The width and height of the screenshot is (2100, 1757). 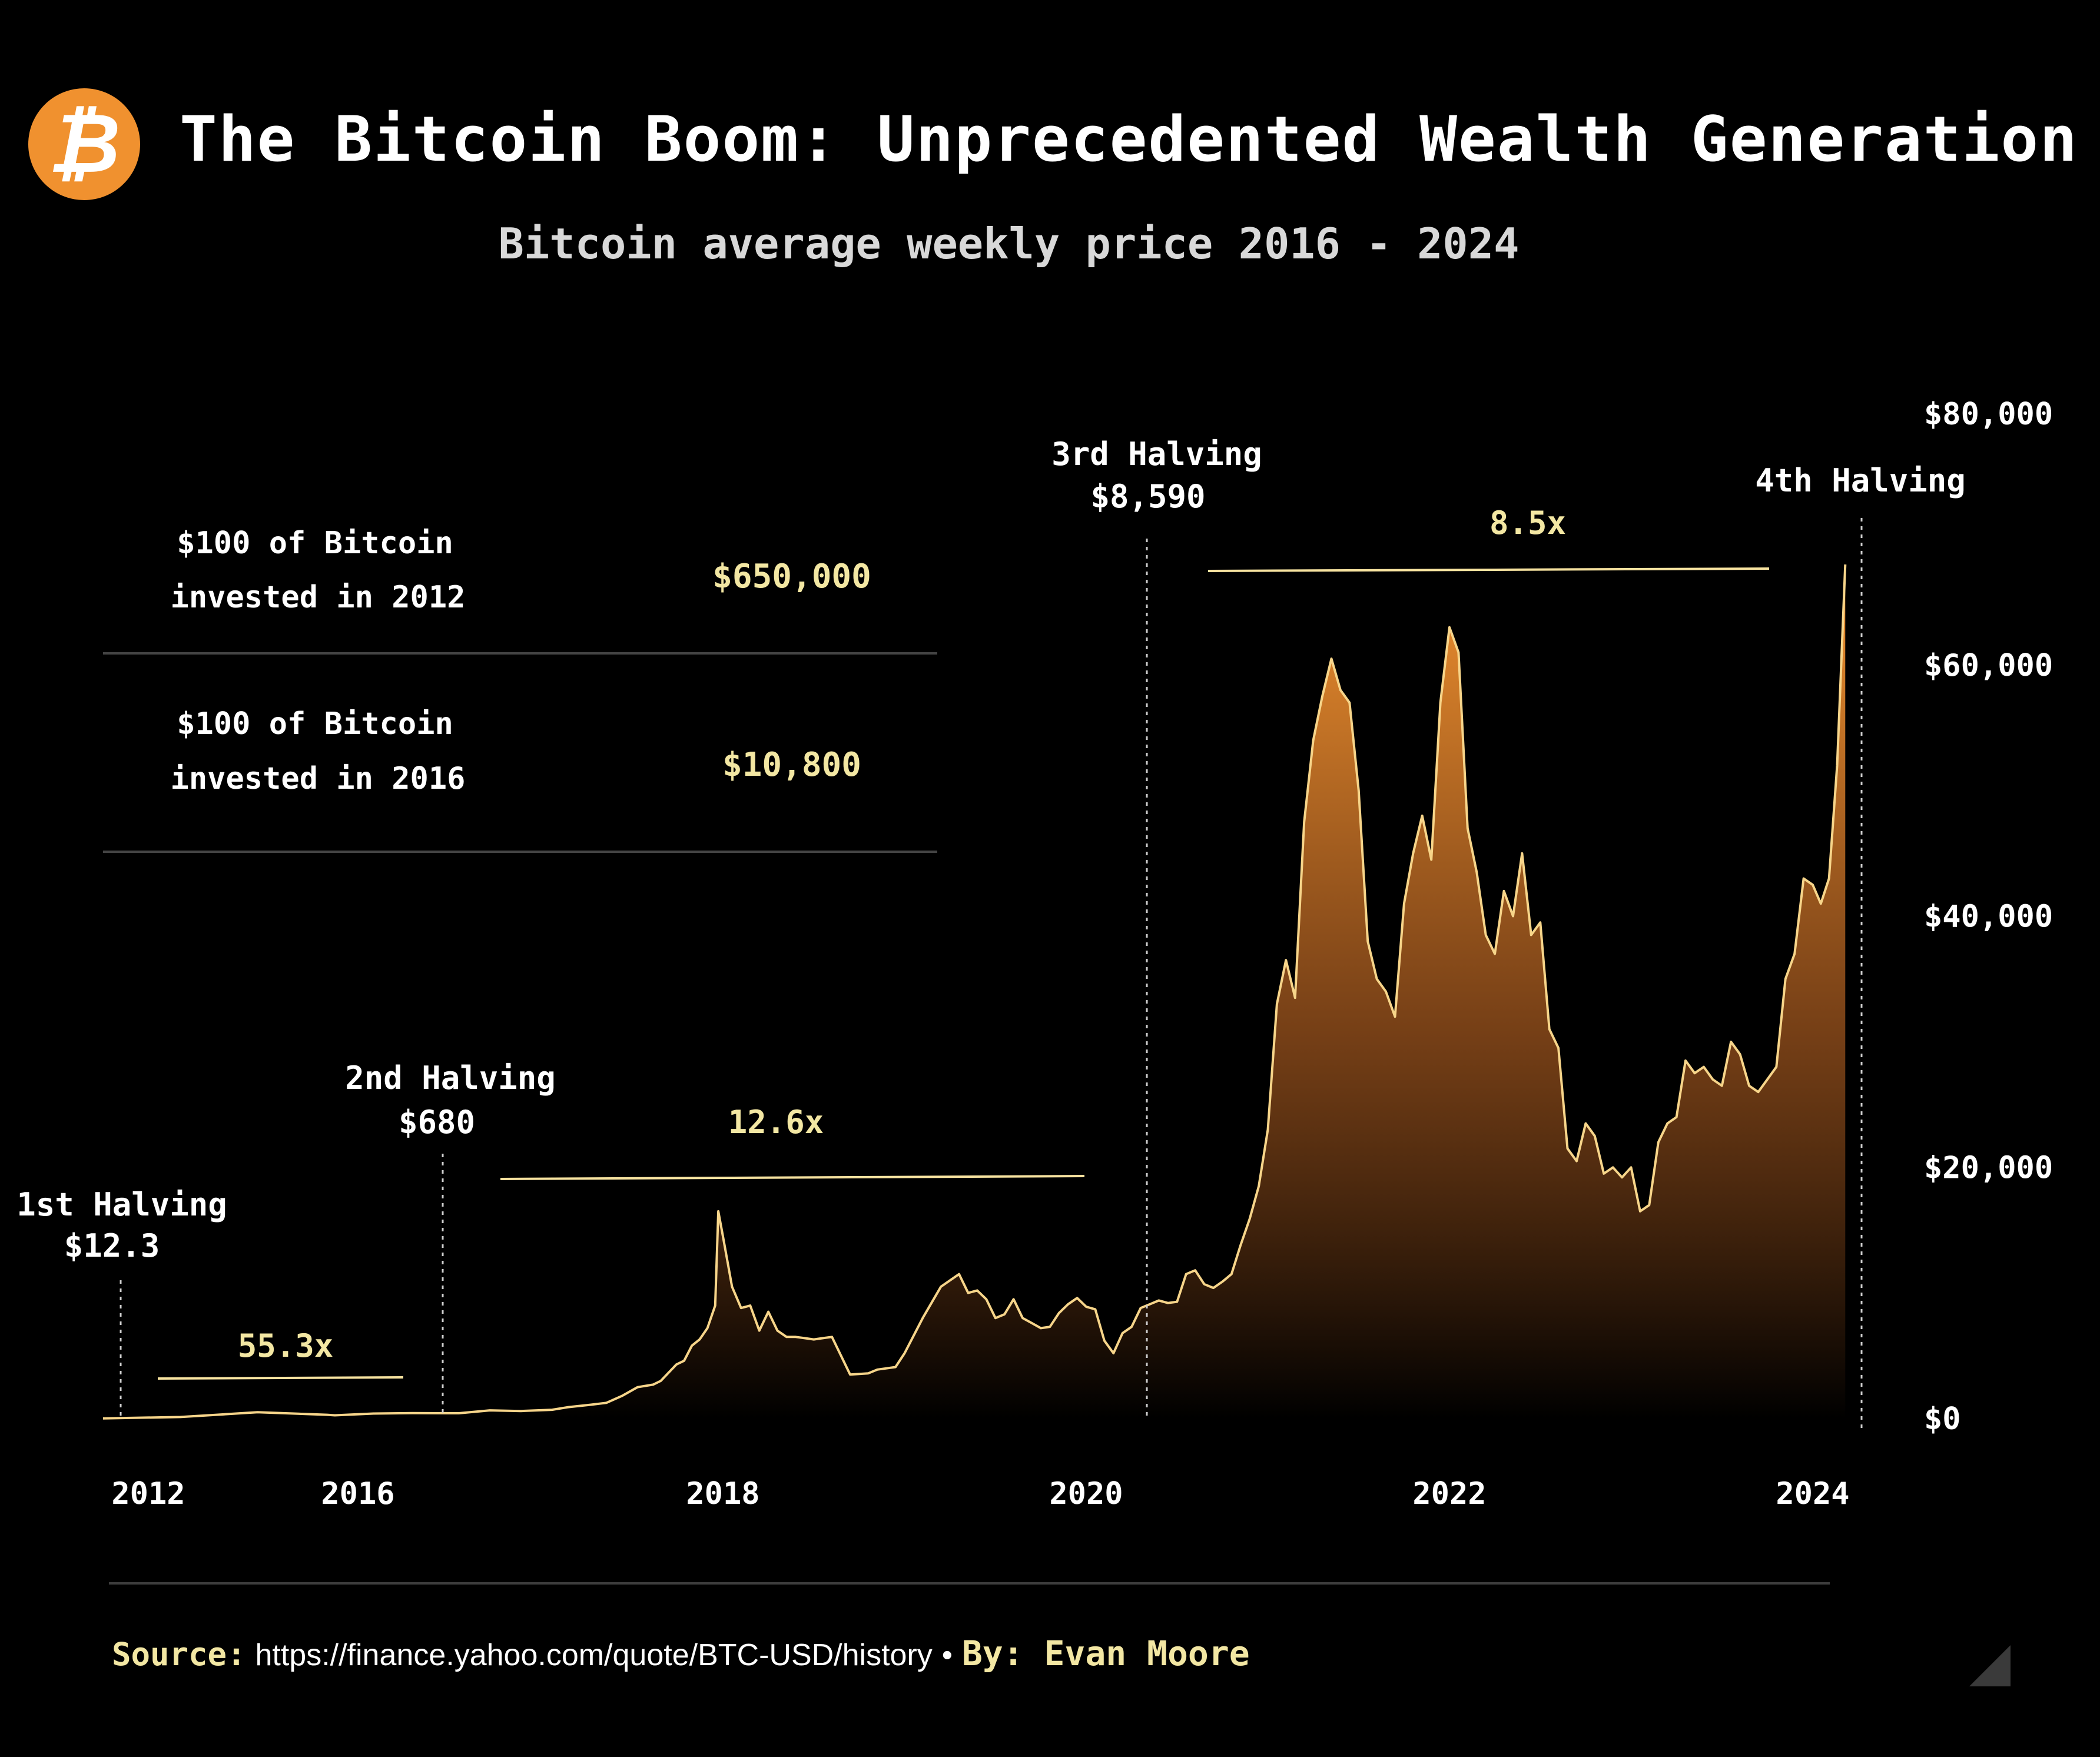 I want to click on x-tick-label: 2016, so click(x=358, y=1494).